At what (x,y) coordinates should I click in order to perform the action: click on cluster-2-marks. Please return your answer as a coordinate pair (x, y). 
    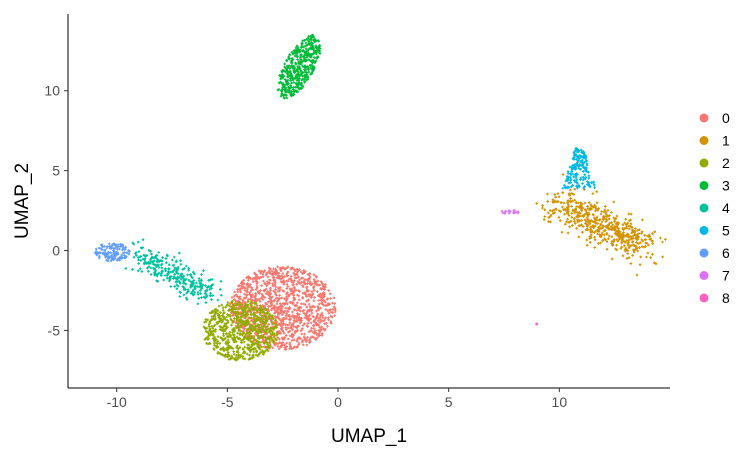
    Looking at the image, I should click on (240, 330).